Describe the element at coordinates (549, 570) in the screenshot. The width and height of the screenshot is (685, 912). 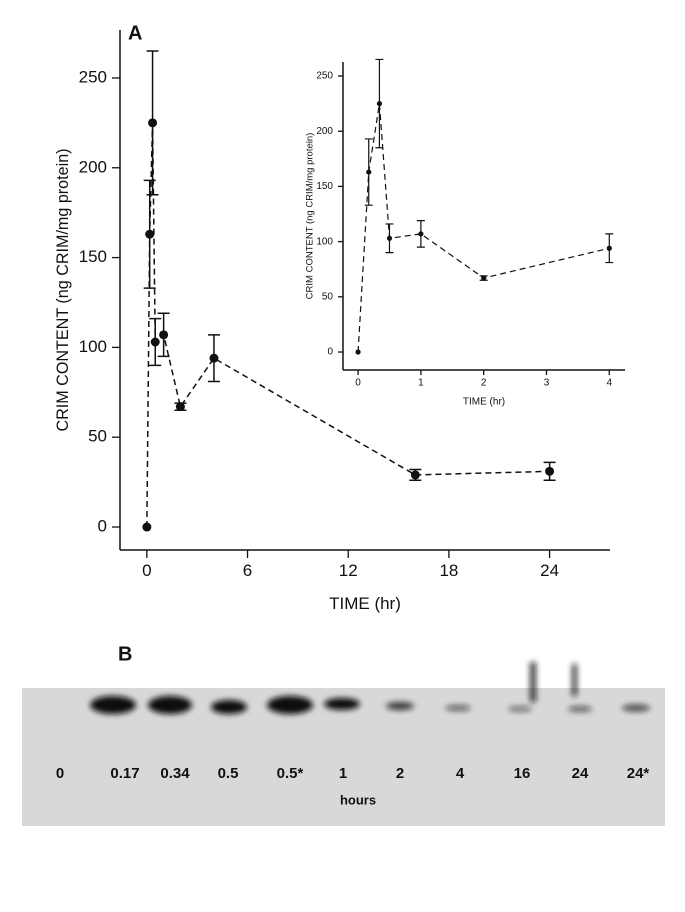
I see `x-tick-label: 24` at that location.